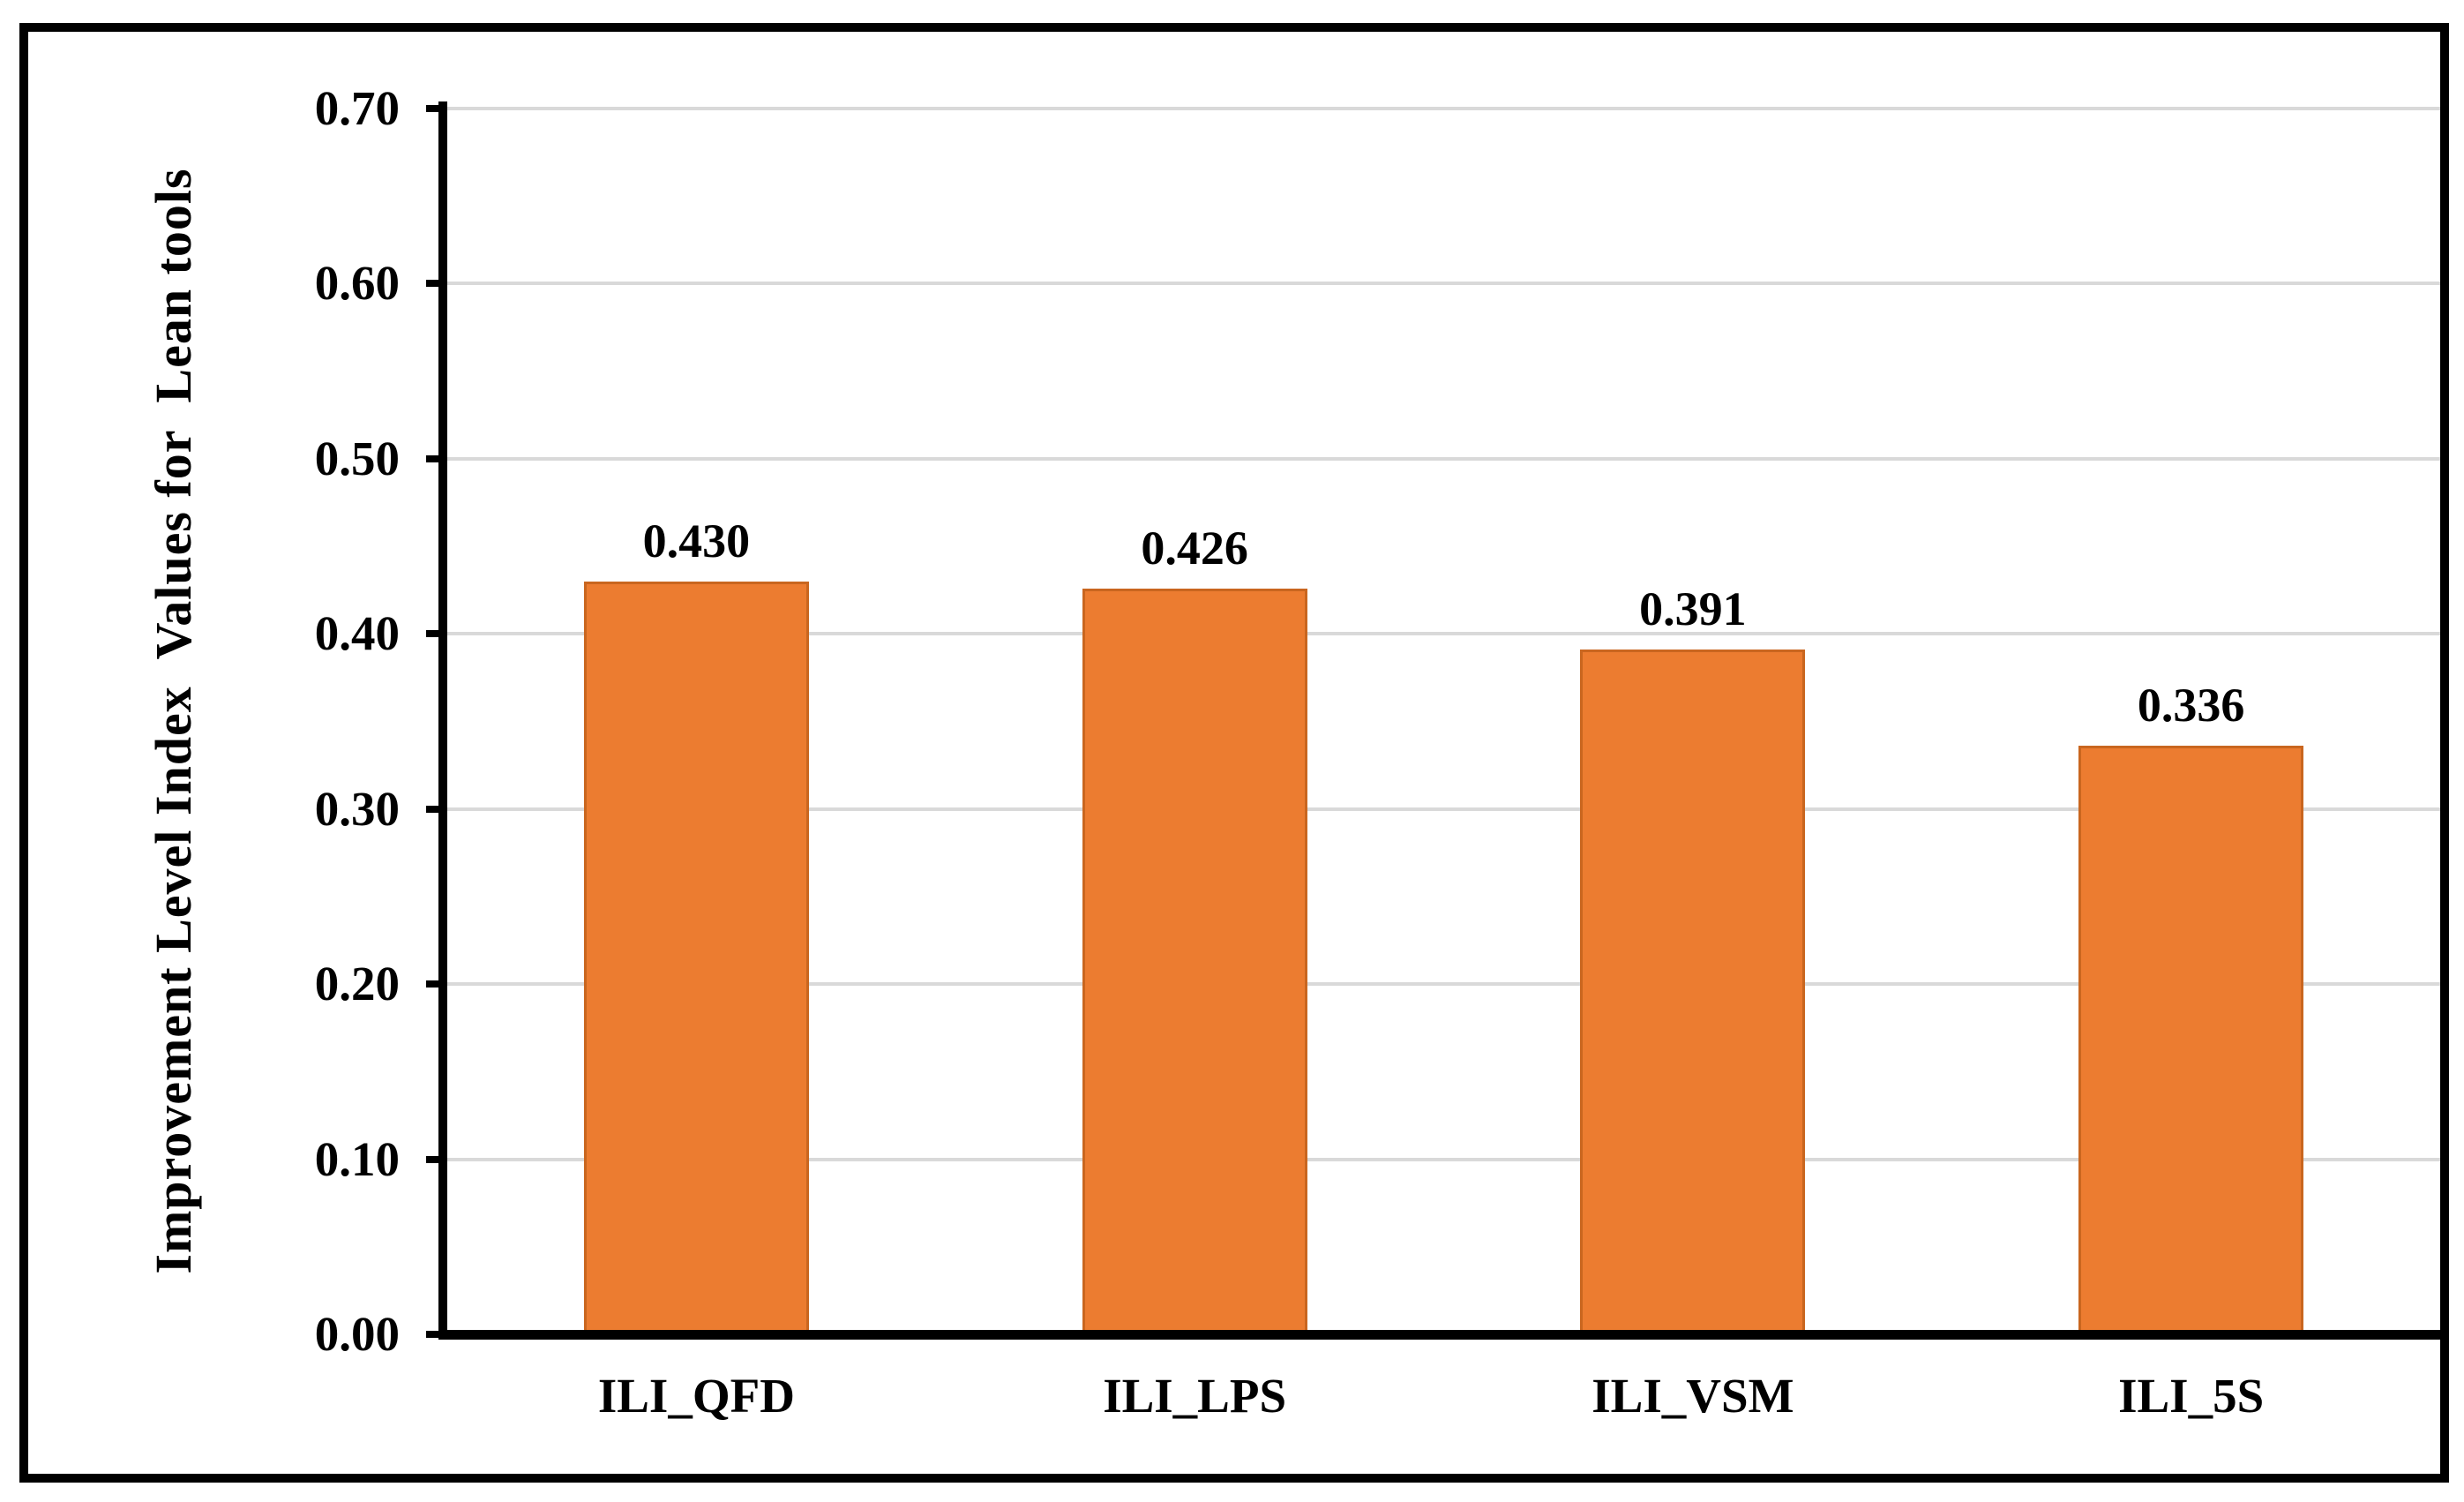 The image size is (2464, 1502). Describe the element at coordinates (696, 1396) in the screenshot. I see `x-category-label: ILI_QFD` at that location.